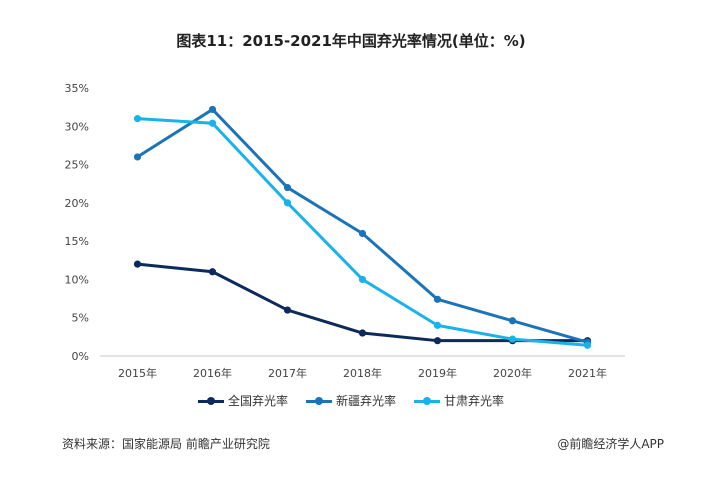 The height and width of the screenshot is (480, 702). I want to click on y-tick-label: 5%, so click(80, 318).